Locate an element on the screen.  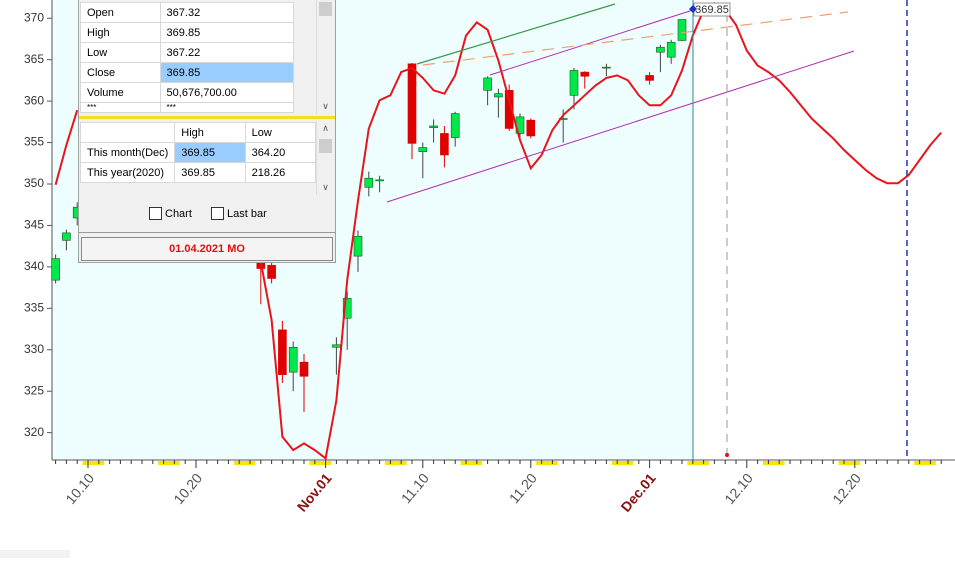
x-tick-label: 10.10 is located at coordinates (79, 488).